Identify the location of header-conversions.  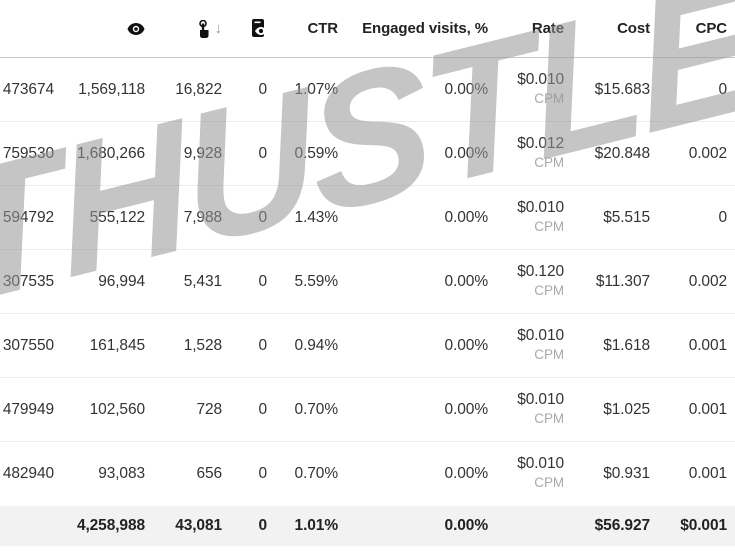
(247, 28).